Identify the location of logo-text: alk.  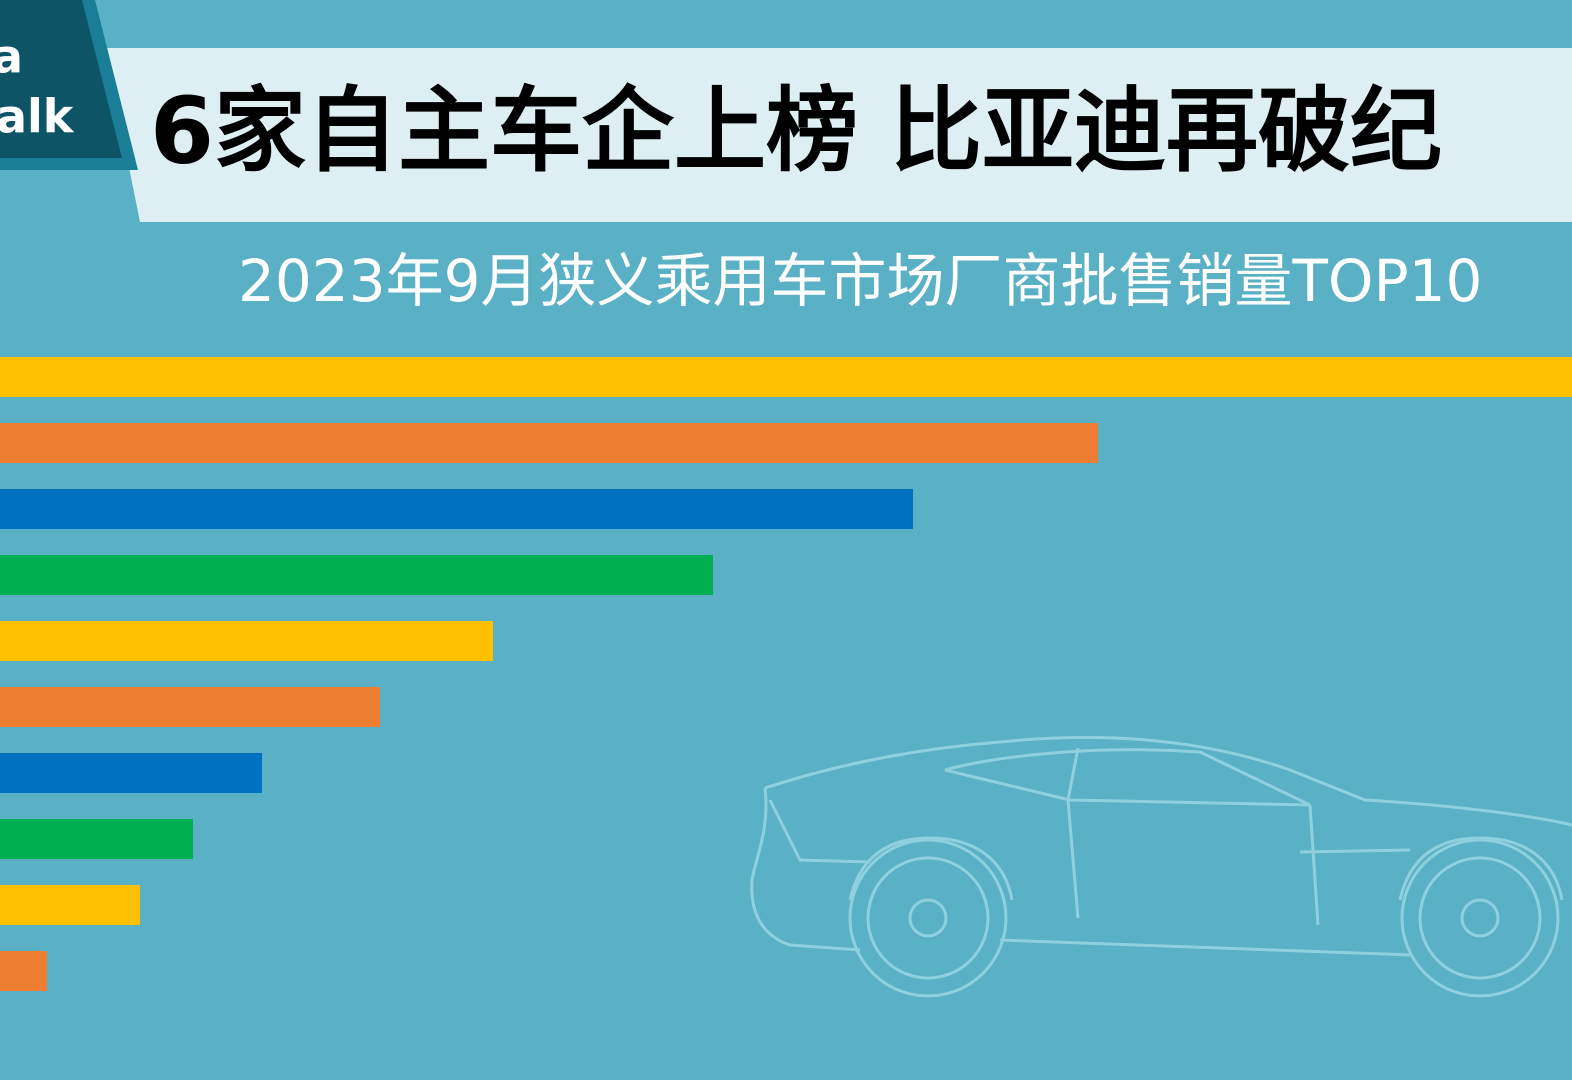
(37, 117).